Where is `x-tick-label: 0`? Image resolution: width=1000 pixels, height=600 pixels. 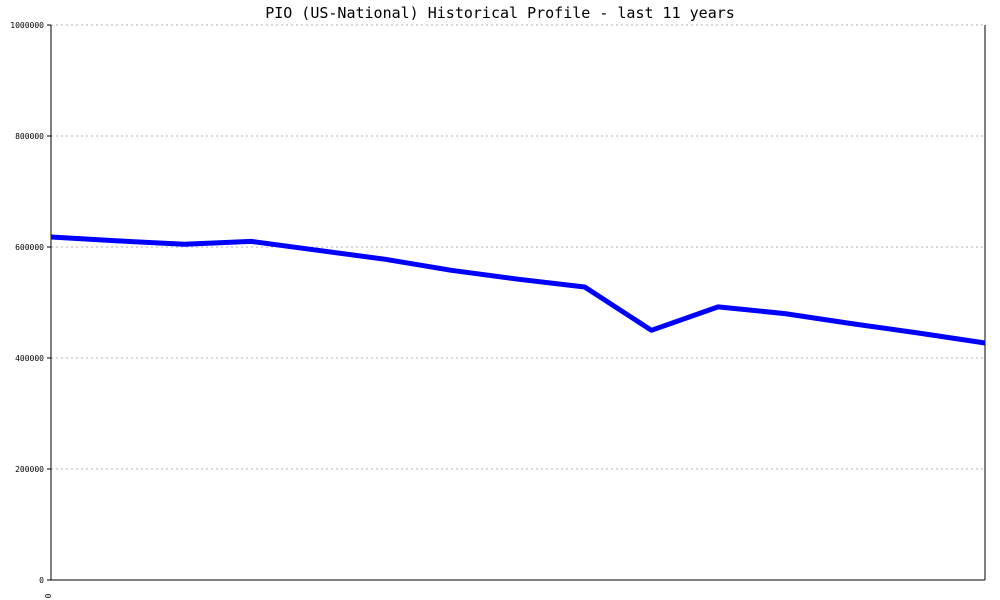 x-tick-label: 0 is located at coordinates (48, 595).